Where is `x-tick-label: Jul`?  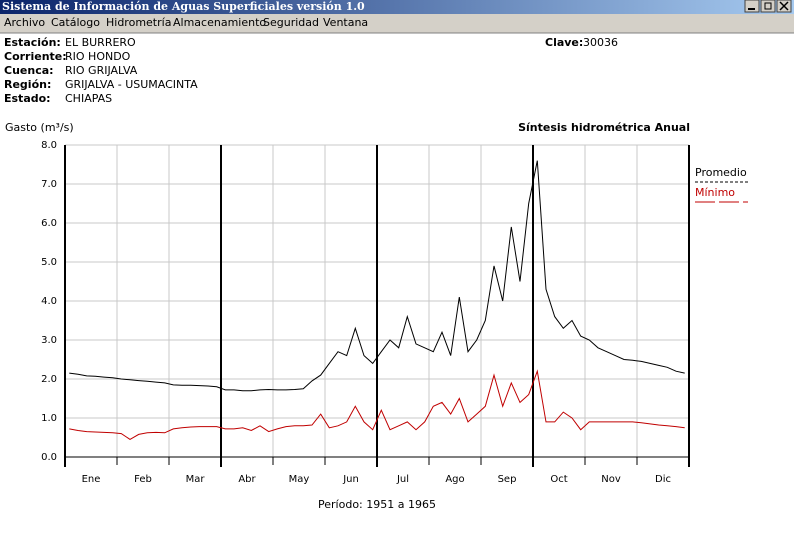
x-tick-label: Jul is located at coordinates (402, 479).